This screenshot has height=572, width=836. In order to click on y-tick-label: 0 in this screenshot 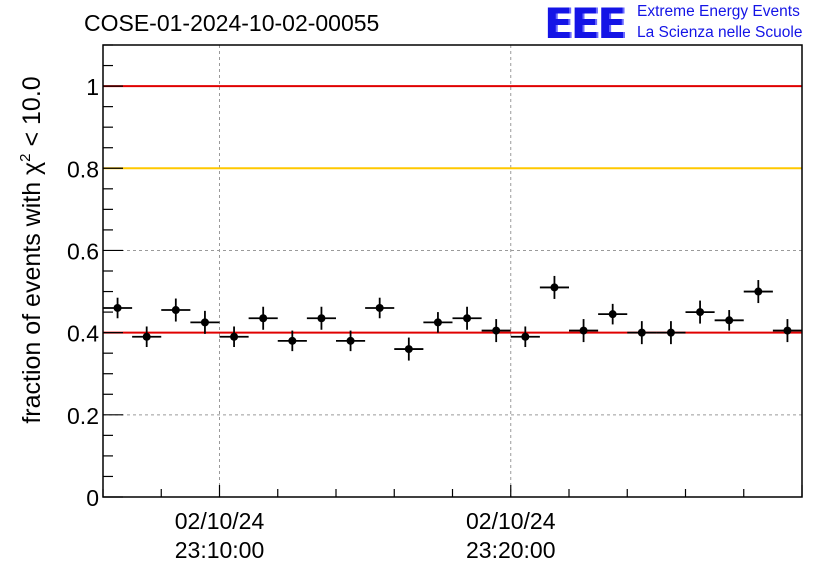, I will do `click(92, 498)`.